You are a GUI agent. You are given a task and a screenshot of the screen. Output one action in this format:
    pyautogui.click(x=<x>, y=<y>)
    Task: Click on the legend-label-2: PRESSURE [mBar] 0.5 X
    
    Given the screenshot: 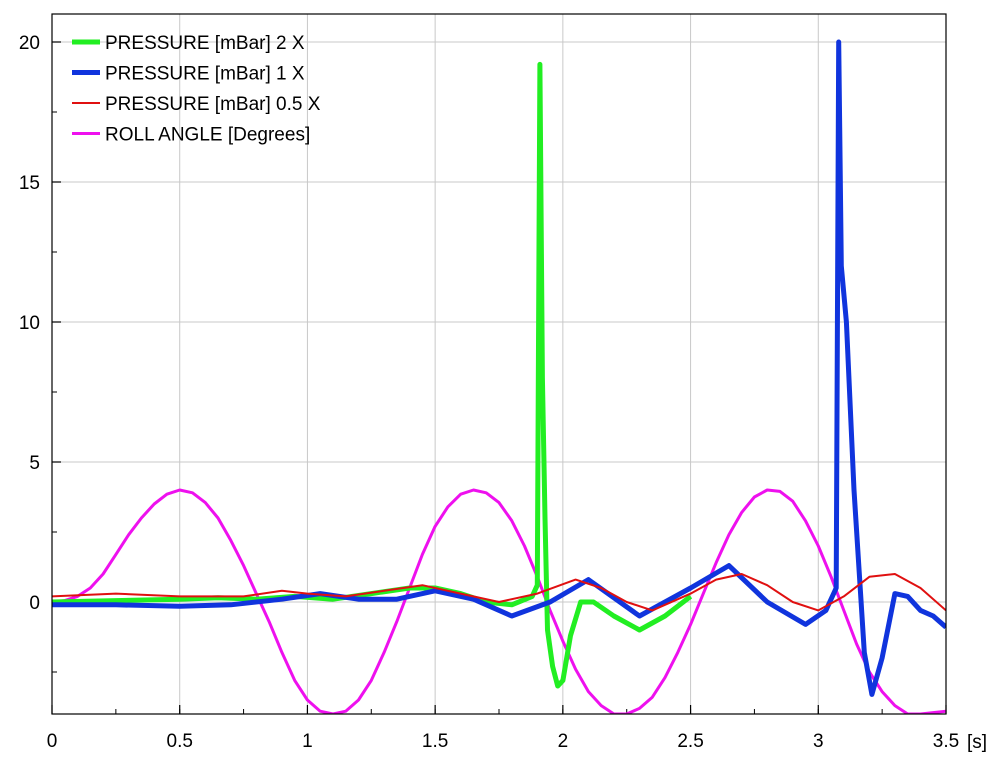 What is the action you would take?
    pyautogui.click(x=213, y=104)
    